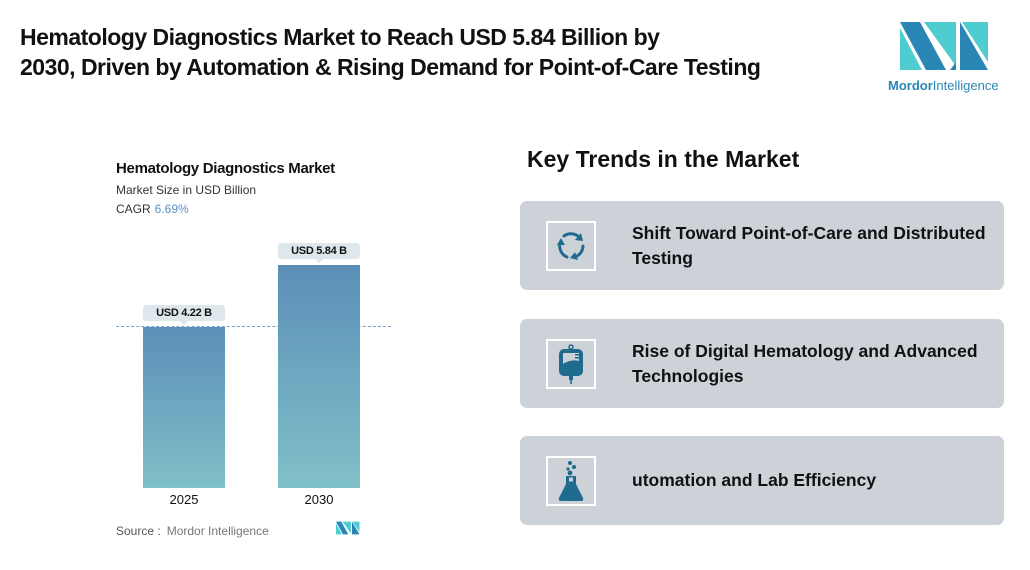 The height and width of the screenshot is (570, 1030). I want to click on trend-text-3: utomation and Lab Efficiency, so click(754, 480).